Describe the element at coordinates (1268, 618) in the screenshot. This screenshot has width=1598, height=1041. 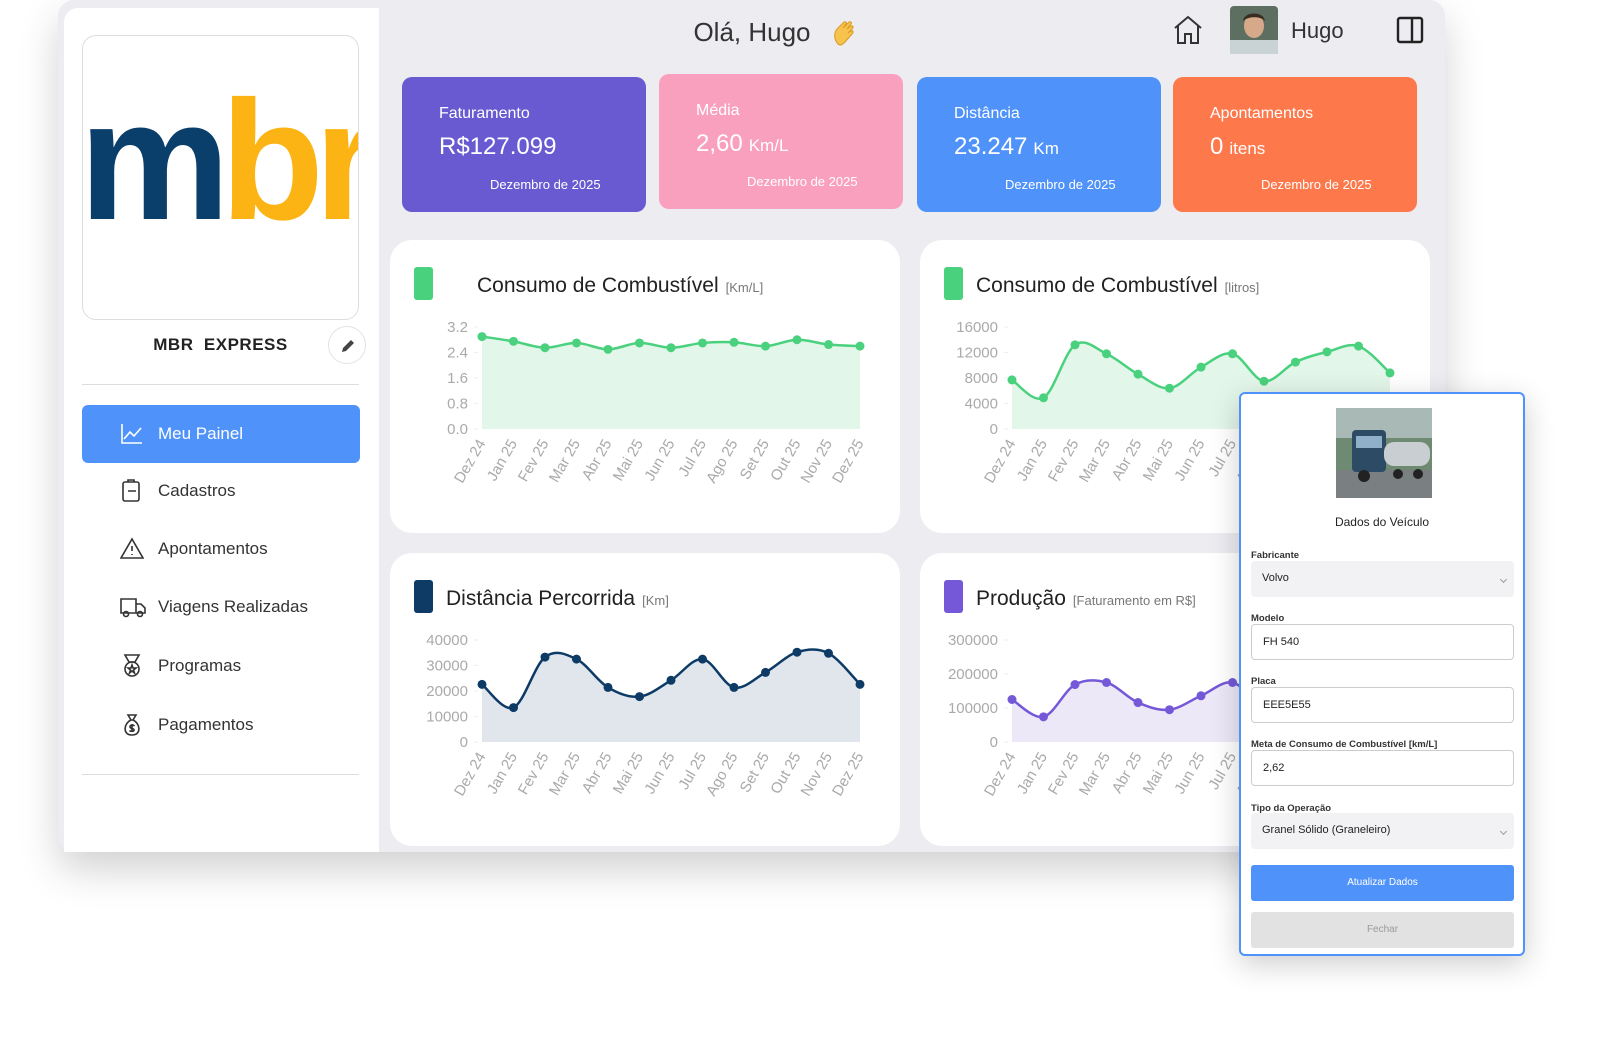
I see `field-label: Modelo` at that location.